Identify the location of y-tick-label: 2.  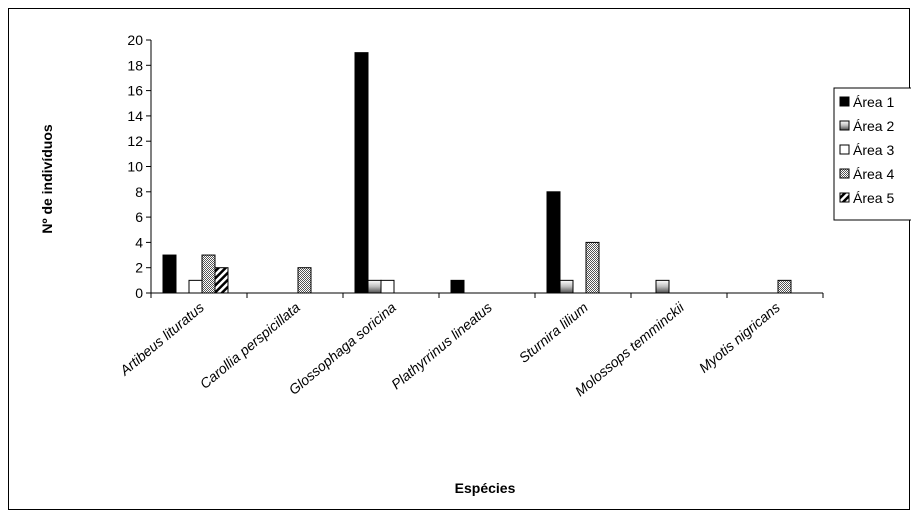
(139, 268).